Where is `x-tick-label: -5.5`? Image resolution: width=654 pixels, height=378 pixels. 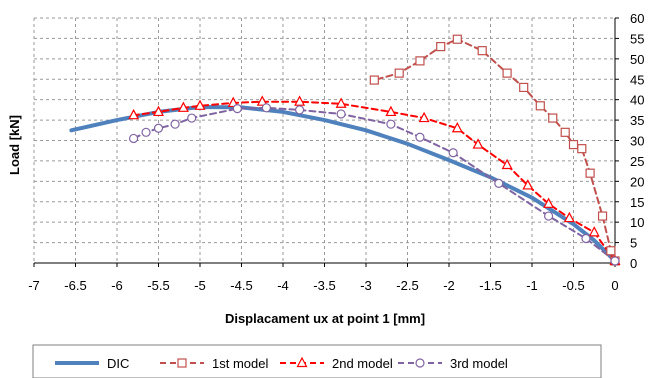 x-tick-label: -5.5 is located at coordinates (158, 285).